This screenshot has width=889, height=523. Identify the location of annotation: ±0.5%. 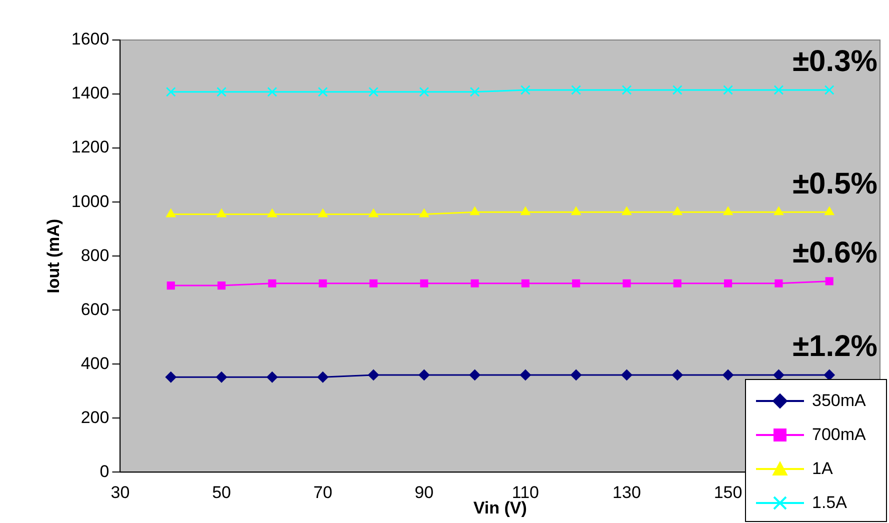
(835, 183).